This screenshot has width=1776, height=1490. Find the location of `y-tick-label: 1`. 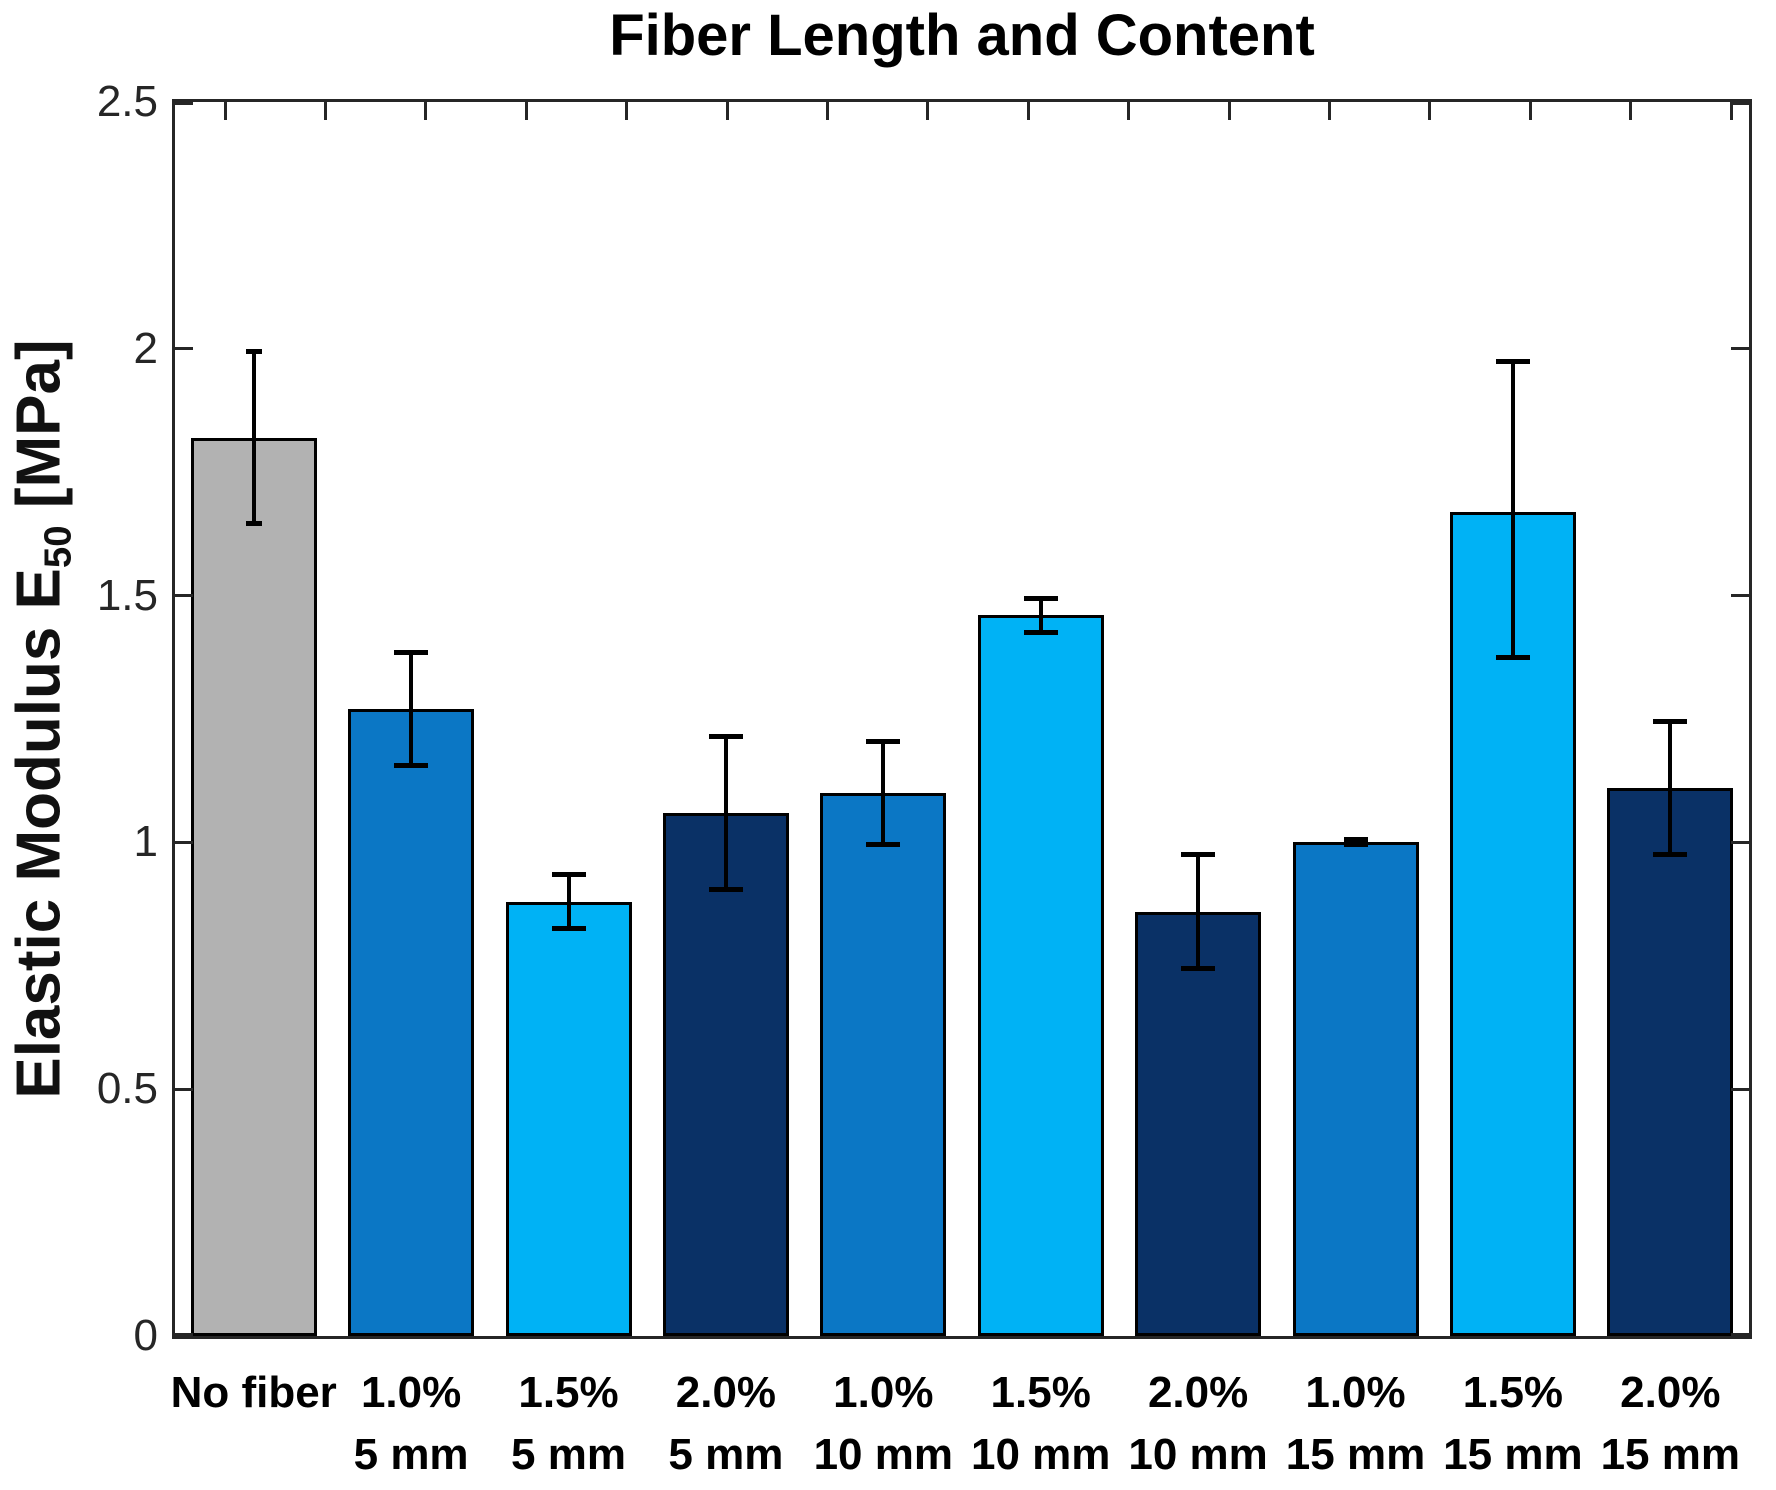

y-tick-label: 1 is located at coordinates (145, 842).